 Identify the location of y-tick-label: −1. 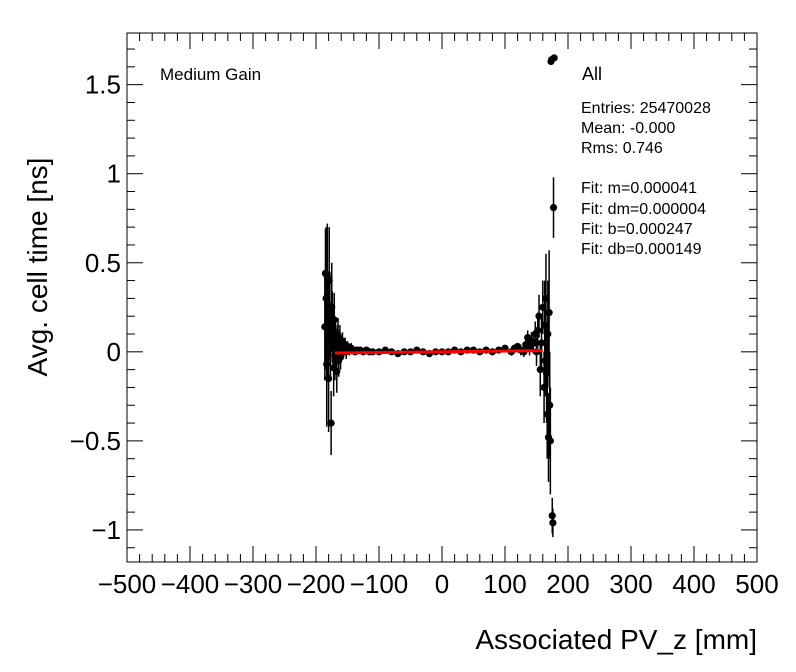
(106, 530).